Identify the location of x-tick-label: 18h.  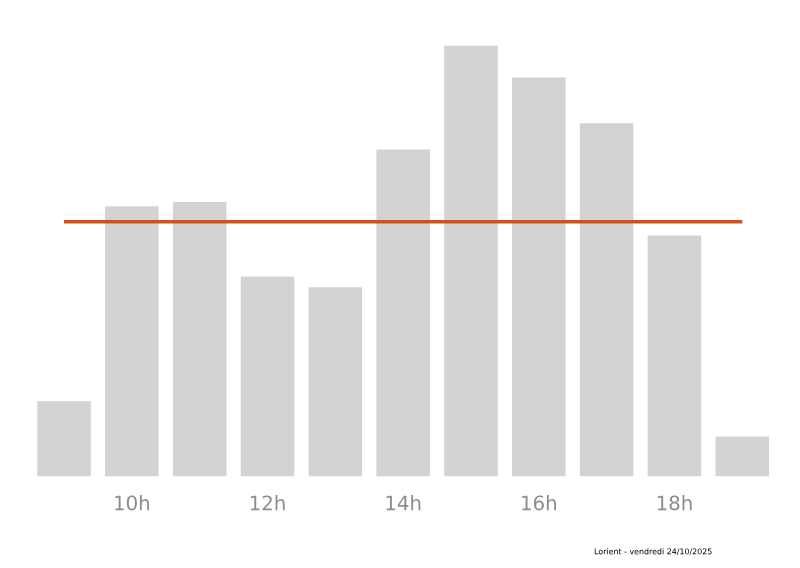
(674, 503).